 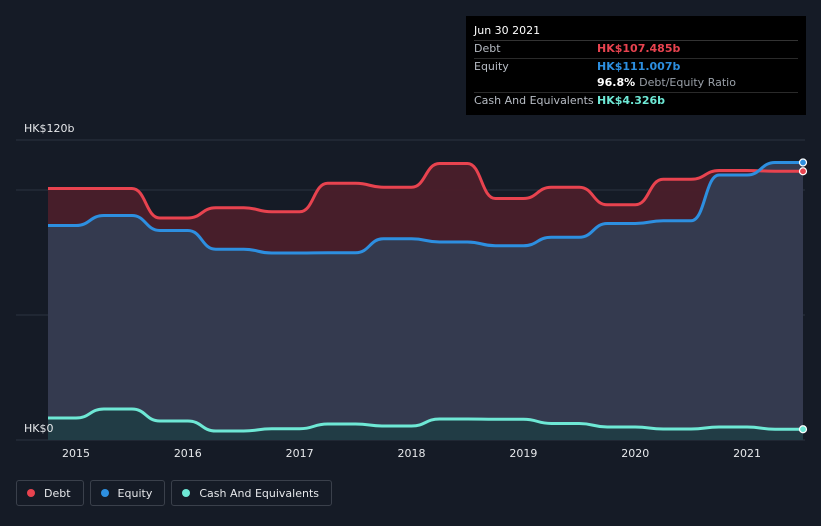 I want to click on legend-item-cash: Cash And Equivalents, so click(x=251, y=493).